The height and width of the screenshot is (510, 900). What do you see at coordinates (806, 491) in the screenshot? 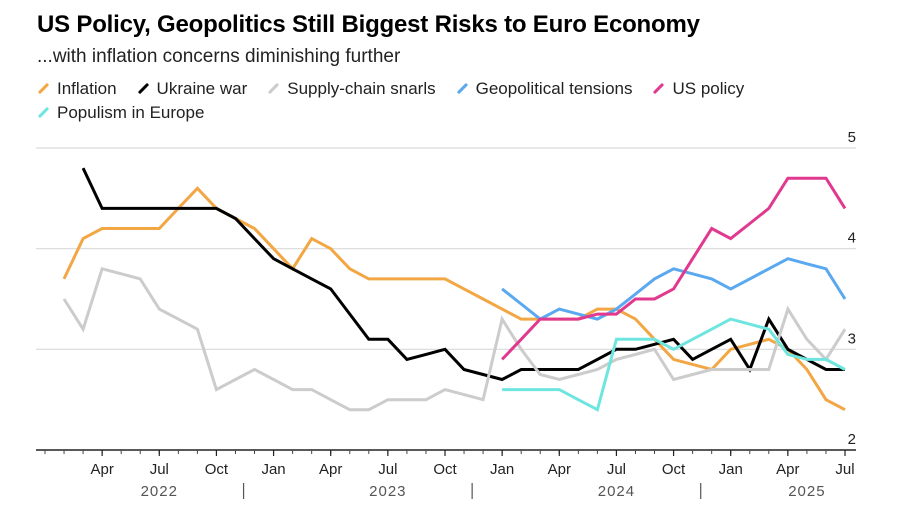
I see `year-label: 2025` at bounding box center [806, 491].